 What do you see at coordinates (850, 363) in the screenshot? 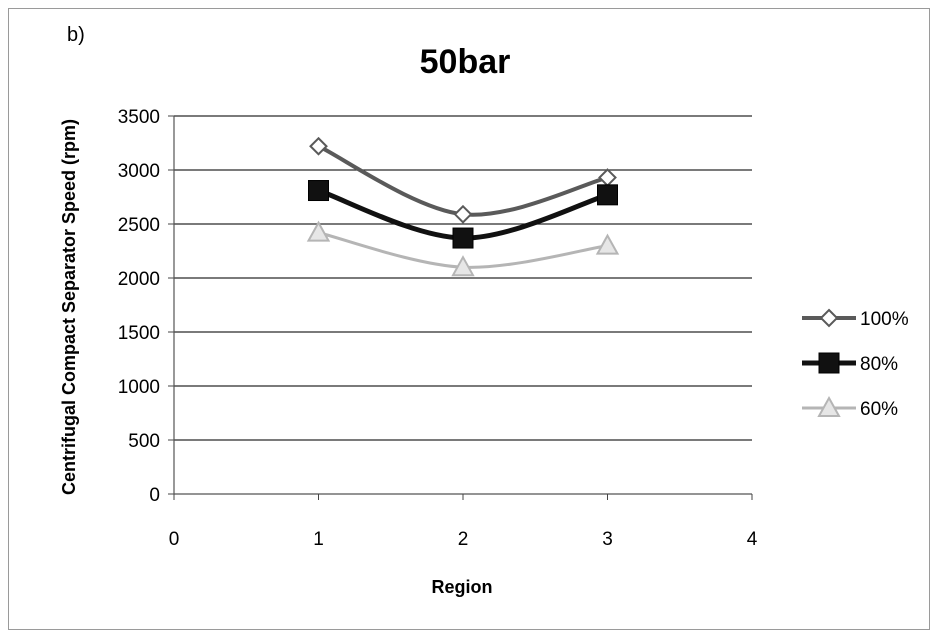
I see `legend-item: 80%` at bounding box center [850, 363].